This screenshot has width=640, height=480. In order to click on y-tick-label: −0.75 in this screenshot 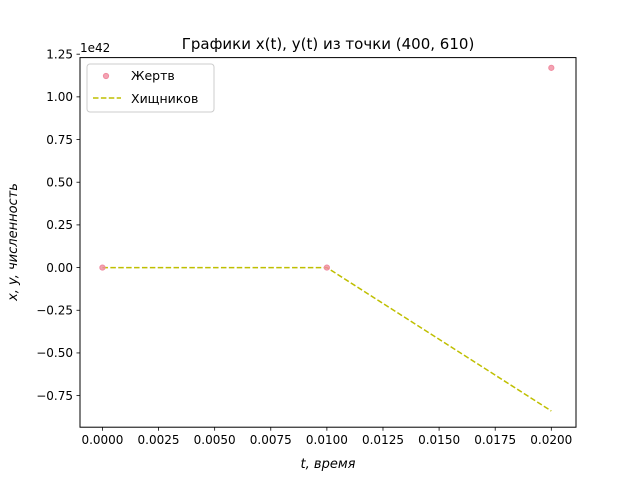, I will do `click(54, 396)`.